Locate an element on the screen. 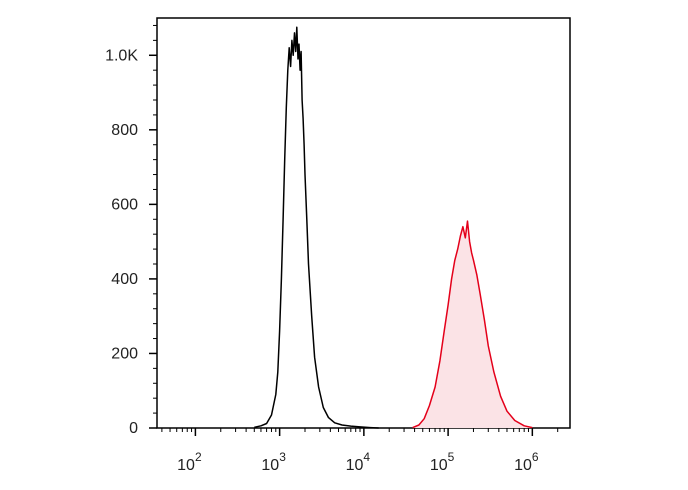  y-tick-label: 800 is located at coordinates (124, 130).